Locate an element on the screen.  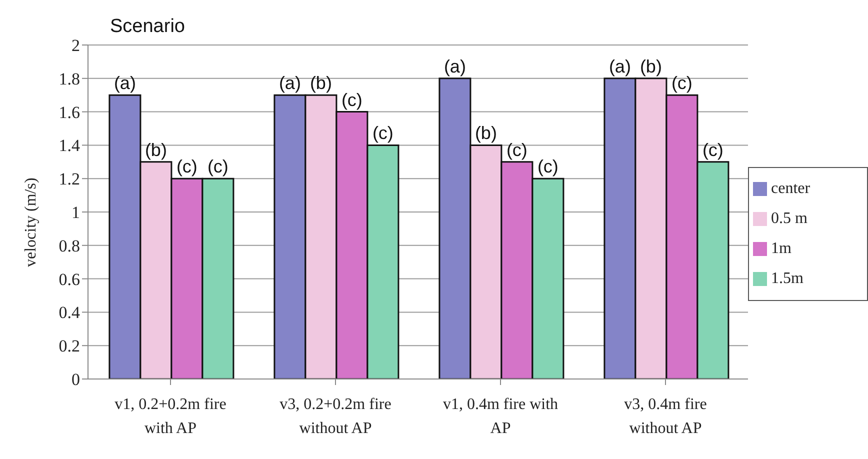
y-tick-label: 1.2 is located at coordinates (69, 179).